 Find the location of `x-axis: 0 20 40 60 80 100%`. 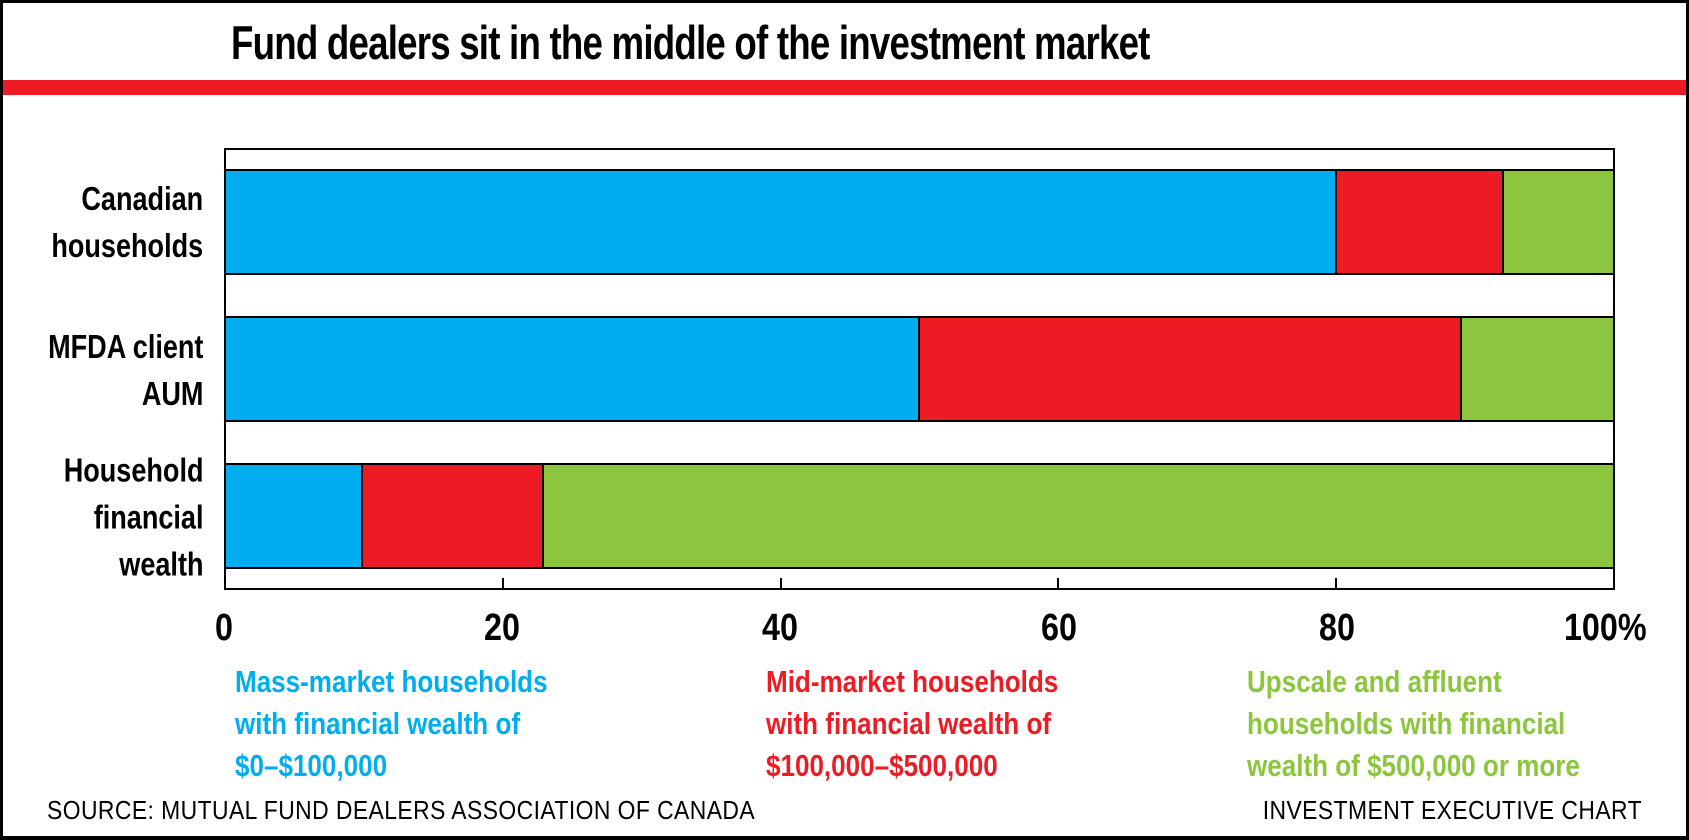

x-axis: 0 20 40 60 80 100% is located at coordinates (931, 631).